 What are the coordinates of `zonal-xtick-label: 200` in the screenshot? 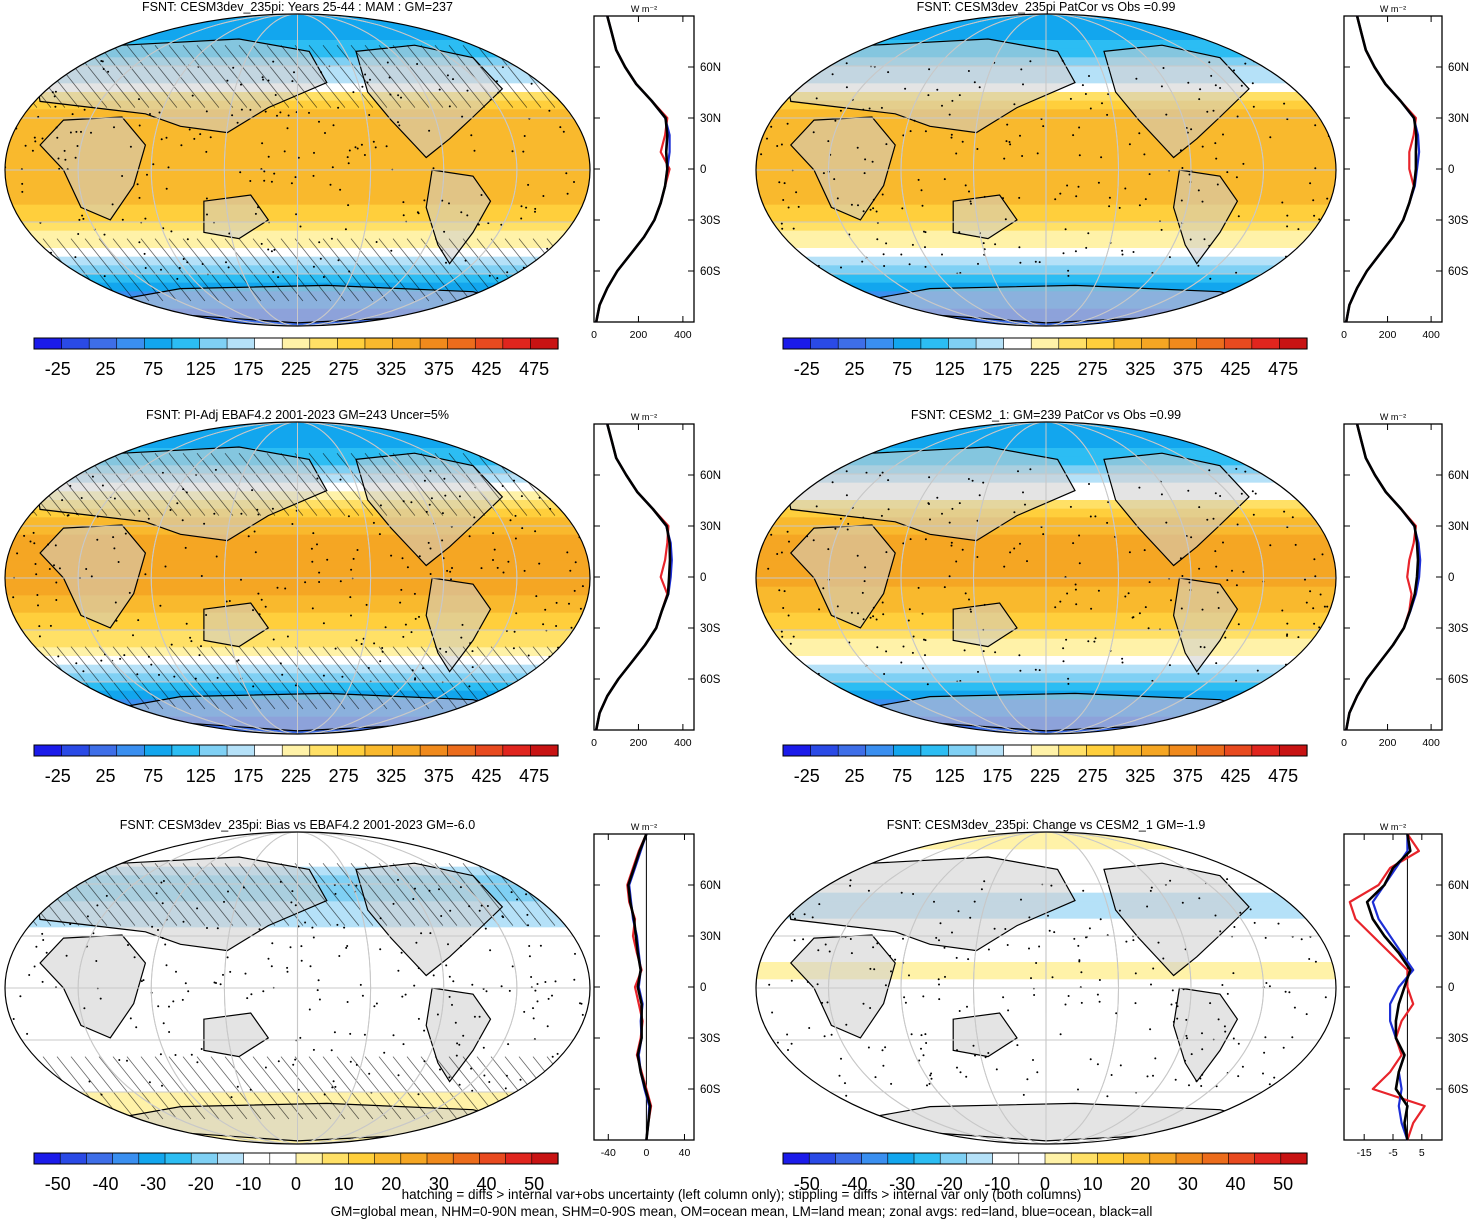 It's located at (639, 743).